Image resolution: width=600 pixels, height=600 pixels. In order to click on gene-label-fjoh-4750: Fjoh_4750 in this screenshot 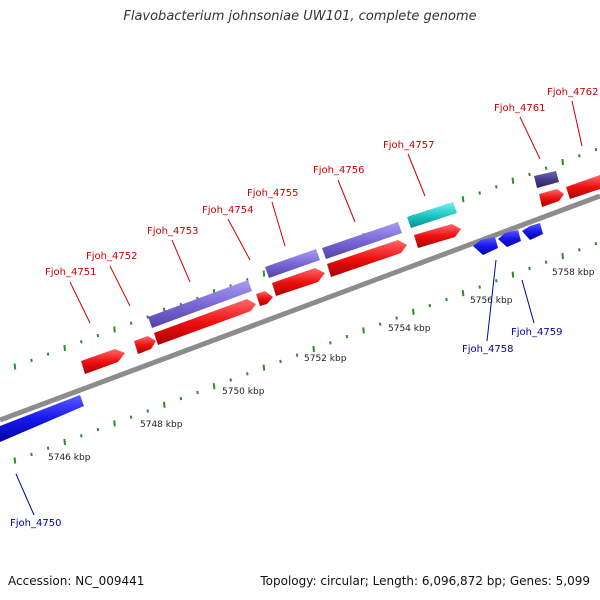, I will do `click(35, 523)`.